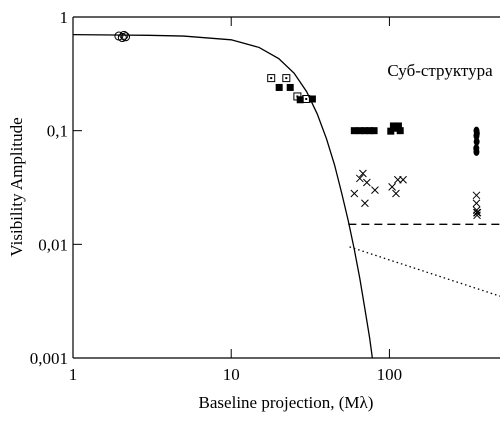  What do you see at coordinates (390, 374) in the screenshot?
I see `x-tick-label: 100` at bounding box center [390, 374].